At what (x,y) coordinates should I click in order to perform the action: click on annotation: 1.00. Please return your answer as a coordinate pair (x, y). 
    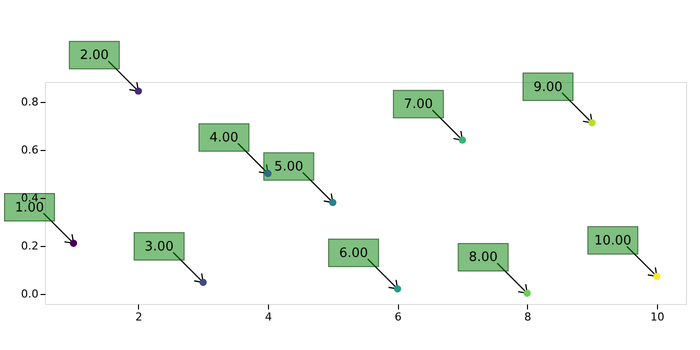
    Looking at the image, I should click on (29, 208).